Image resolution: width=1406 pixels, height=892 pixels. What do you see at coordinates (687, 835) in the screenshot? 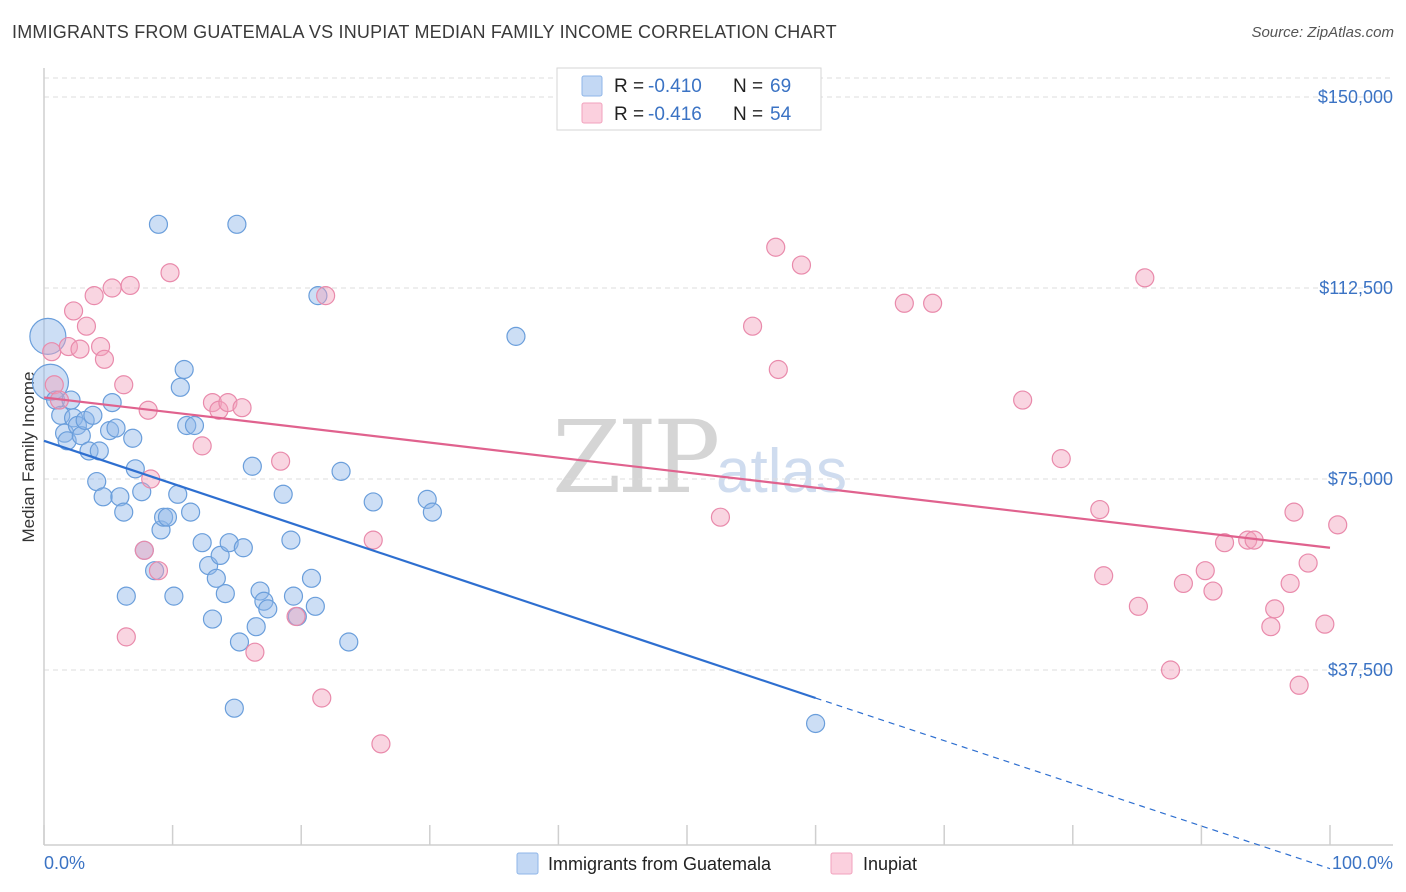
I see `x-axis-ticks` at bounding box center [687, 835].